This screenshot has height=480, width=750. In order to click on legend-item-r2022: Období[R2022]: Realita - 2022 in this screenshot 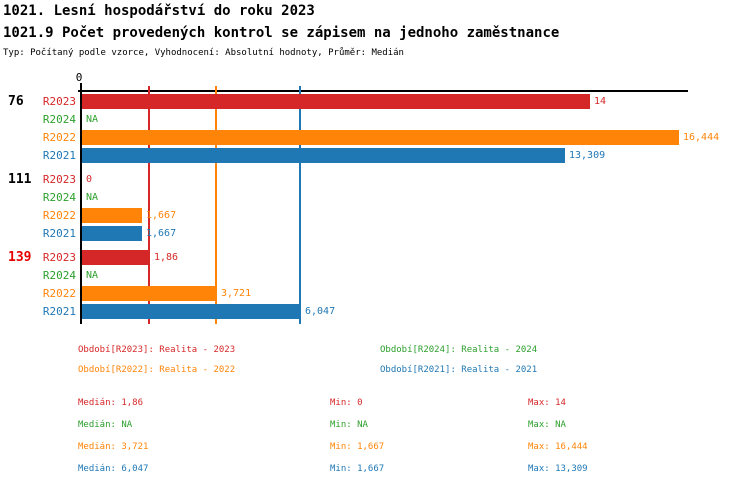, I will do `click(157, 370)`.